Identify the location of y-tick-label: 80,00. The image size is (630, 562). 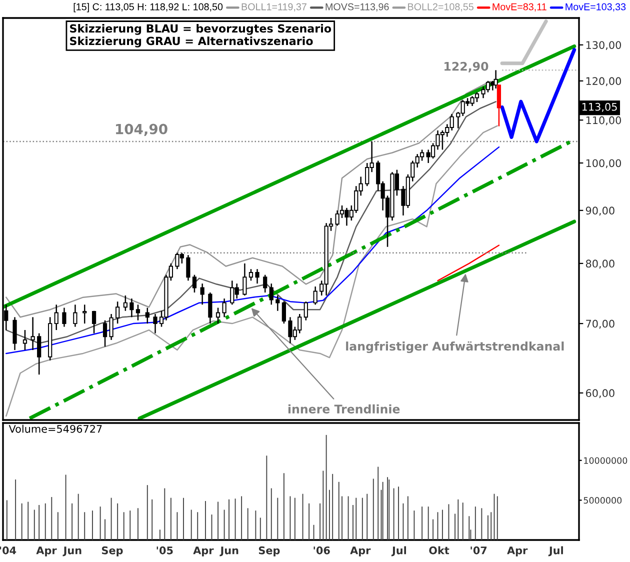
(600, 264).